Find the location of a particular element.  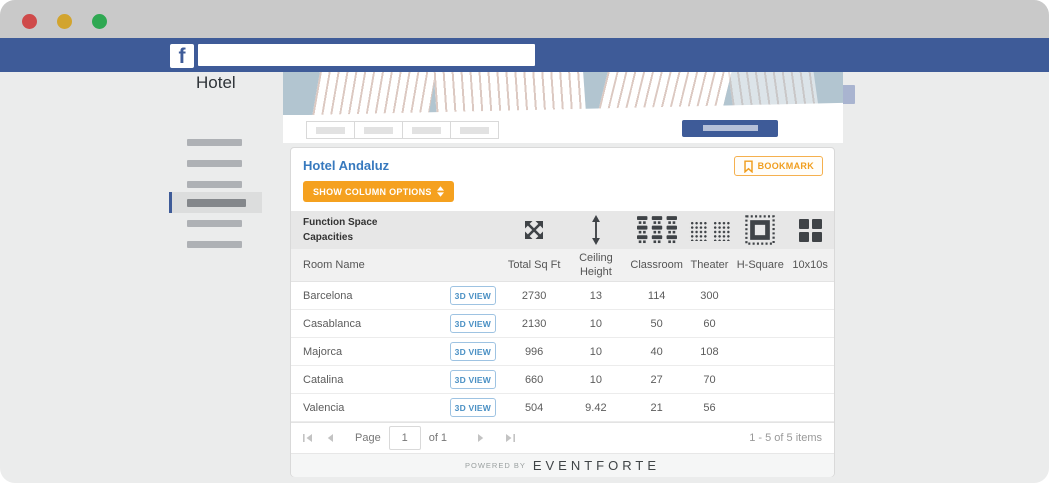

column-header-room-name: Room Name is located at coordinates (334, 265).